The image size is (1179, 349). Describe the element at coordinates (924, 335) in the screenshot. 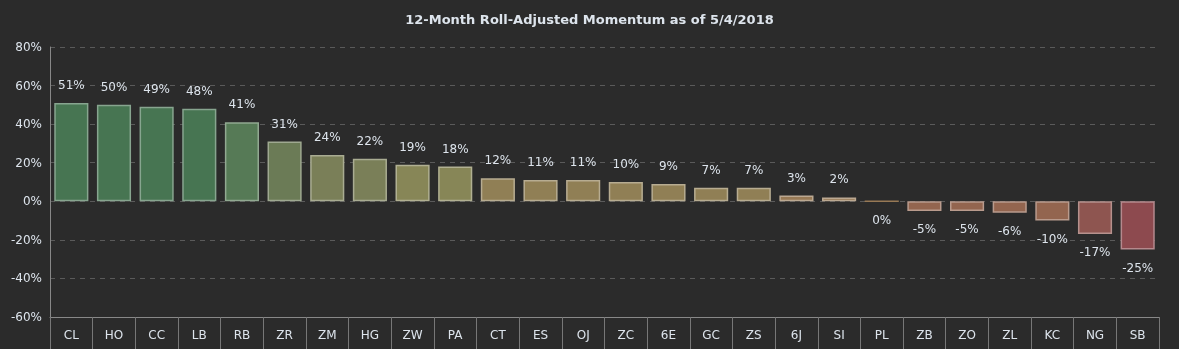

I see `x-tick-label: ZB` at that location.